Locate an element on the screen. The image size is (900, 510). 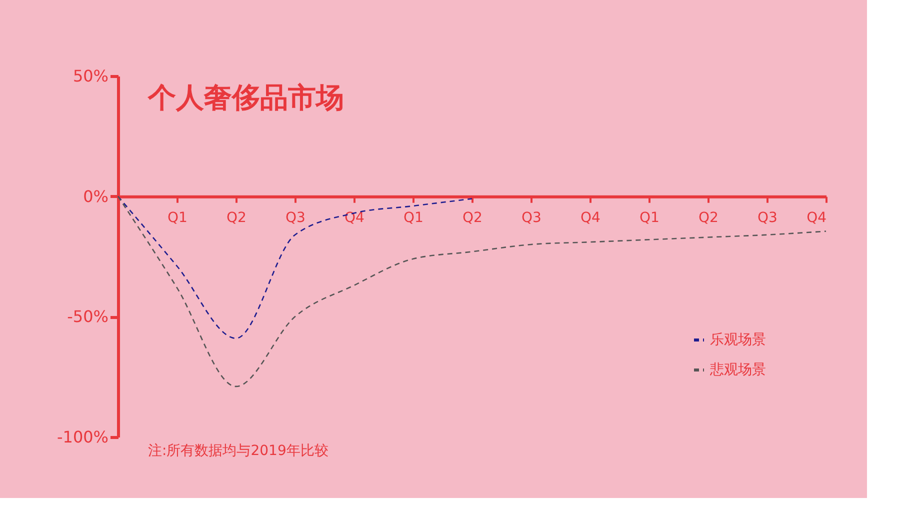
y-tick-label: -50% is located at coordinates (87, 316).